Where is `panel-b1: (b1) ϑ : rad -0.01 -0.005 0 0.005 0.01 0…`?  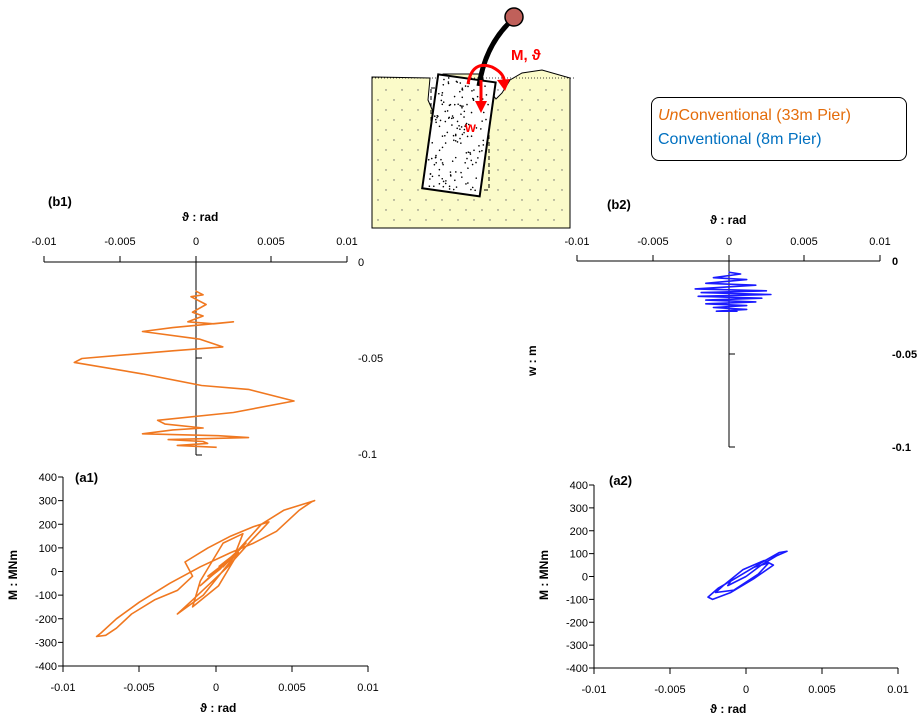 panel-b1: (b1) ϑ : rad -0.01 -0.005 0 0.005 0.01 0… is located at coordinates (207, 327).